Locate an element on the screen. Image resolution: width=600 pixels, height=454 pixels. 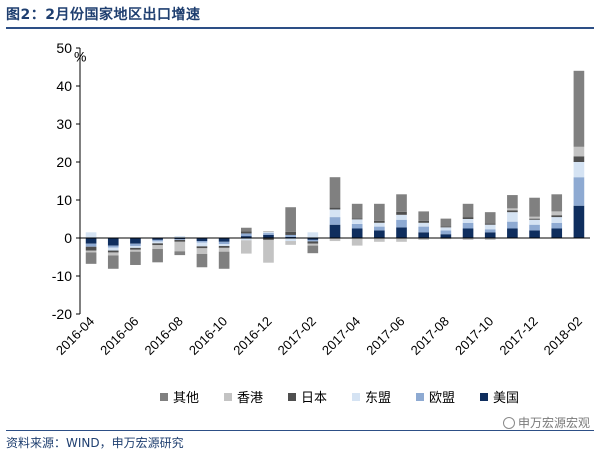
watermark: 申万宏源宏观 is located at coordinates (546, 422).